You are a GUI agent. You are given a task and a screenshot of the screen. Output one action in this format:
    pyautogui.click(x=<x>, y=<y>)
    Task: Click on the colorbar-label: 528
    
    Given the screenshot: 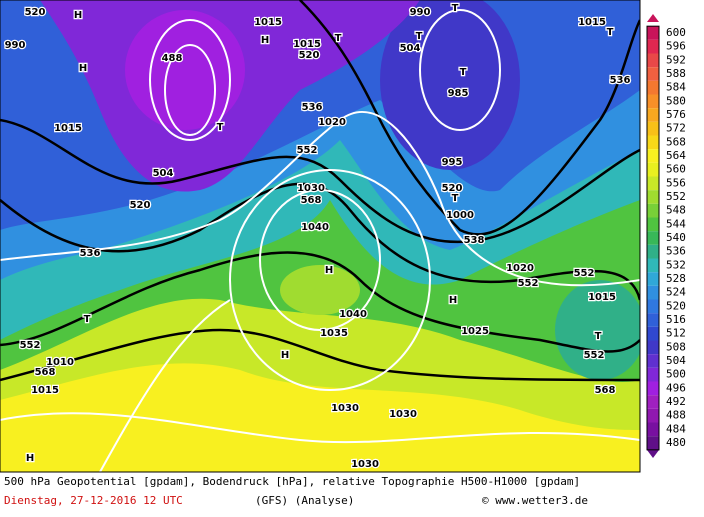 What is the action you would take?
    pyautogui.click(x=676, y=278)
    